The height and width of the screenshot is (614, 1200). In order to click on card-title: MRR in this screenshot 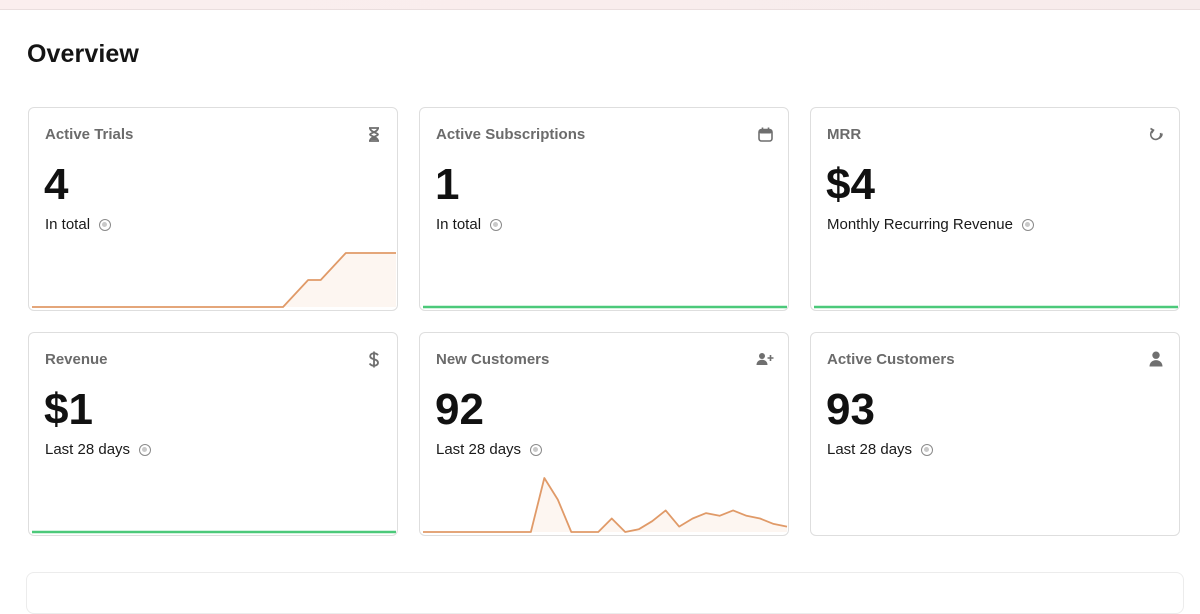, I will do `click(844, 134)`.